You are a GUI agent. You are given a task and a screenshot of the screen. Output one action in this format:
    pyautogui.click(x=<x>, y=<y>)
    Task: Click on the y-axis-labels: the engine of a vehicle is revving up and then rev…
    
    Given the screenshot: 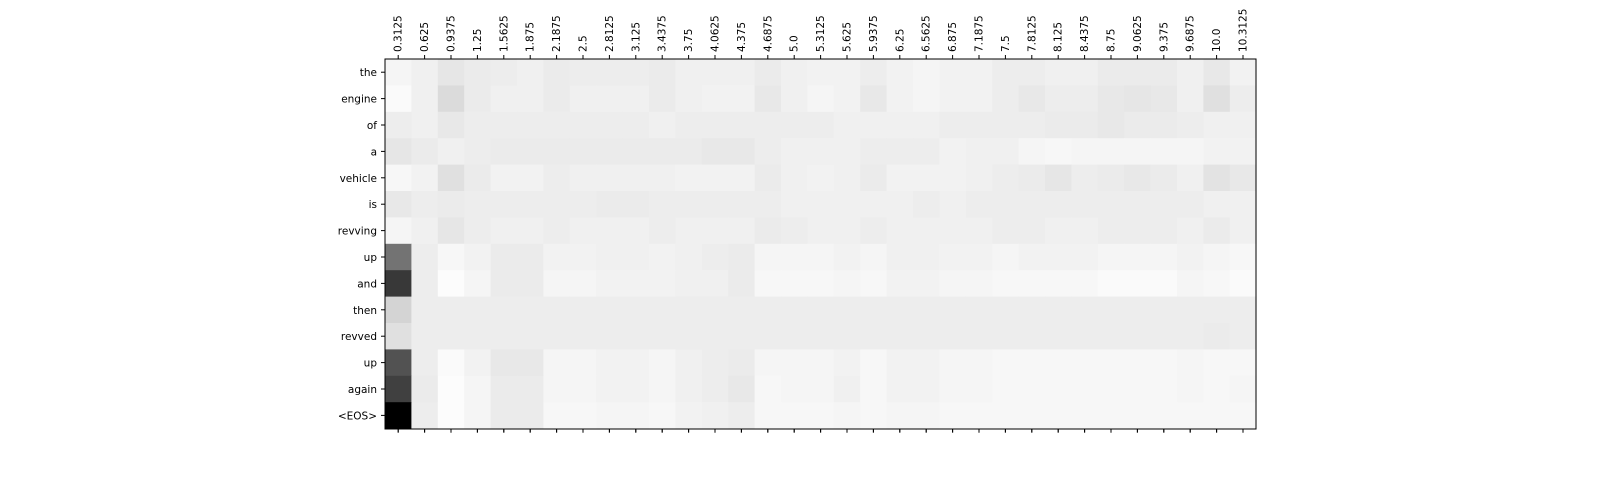 What is the action you would take?
    pyautogui.click(x=358, y=244)
    